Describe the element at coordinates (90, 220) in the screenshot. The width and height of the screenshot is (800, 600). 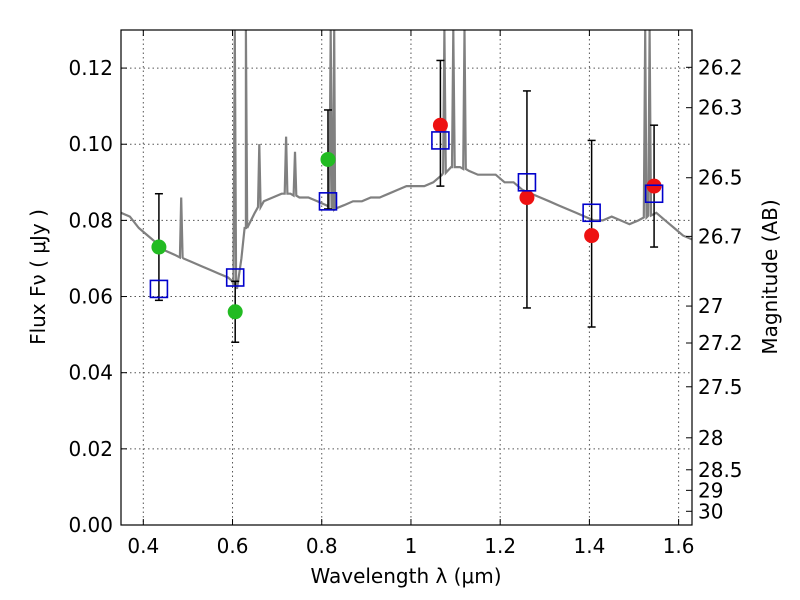
I see `y-tick-label: 0.08` at that location.